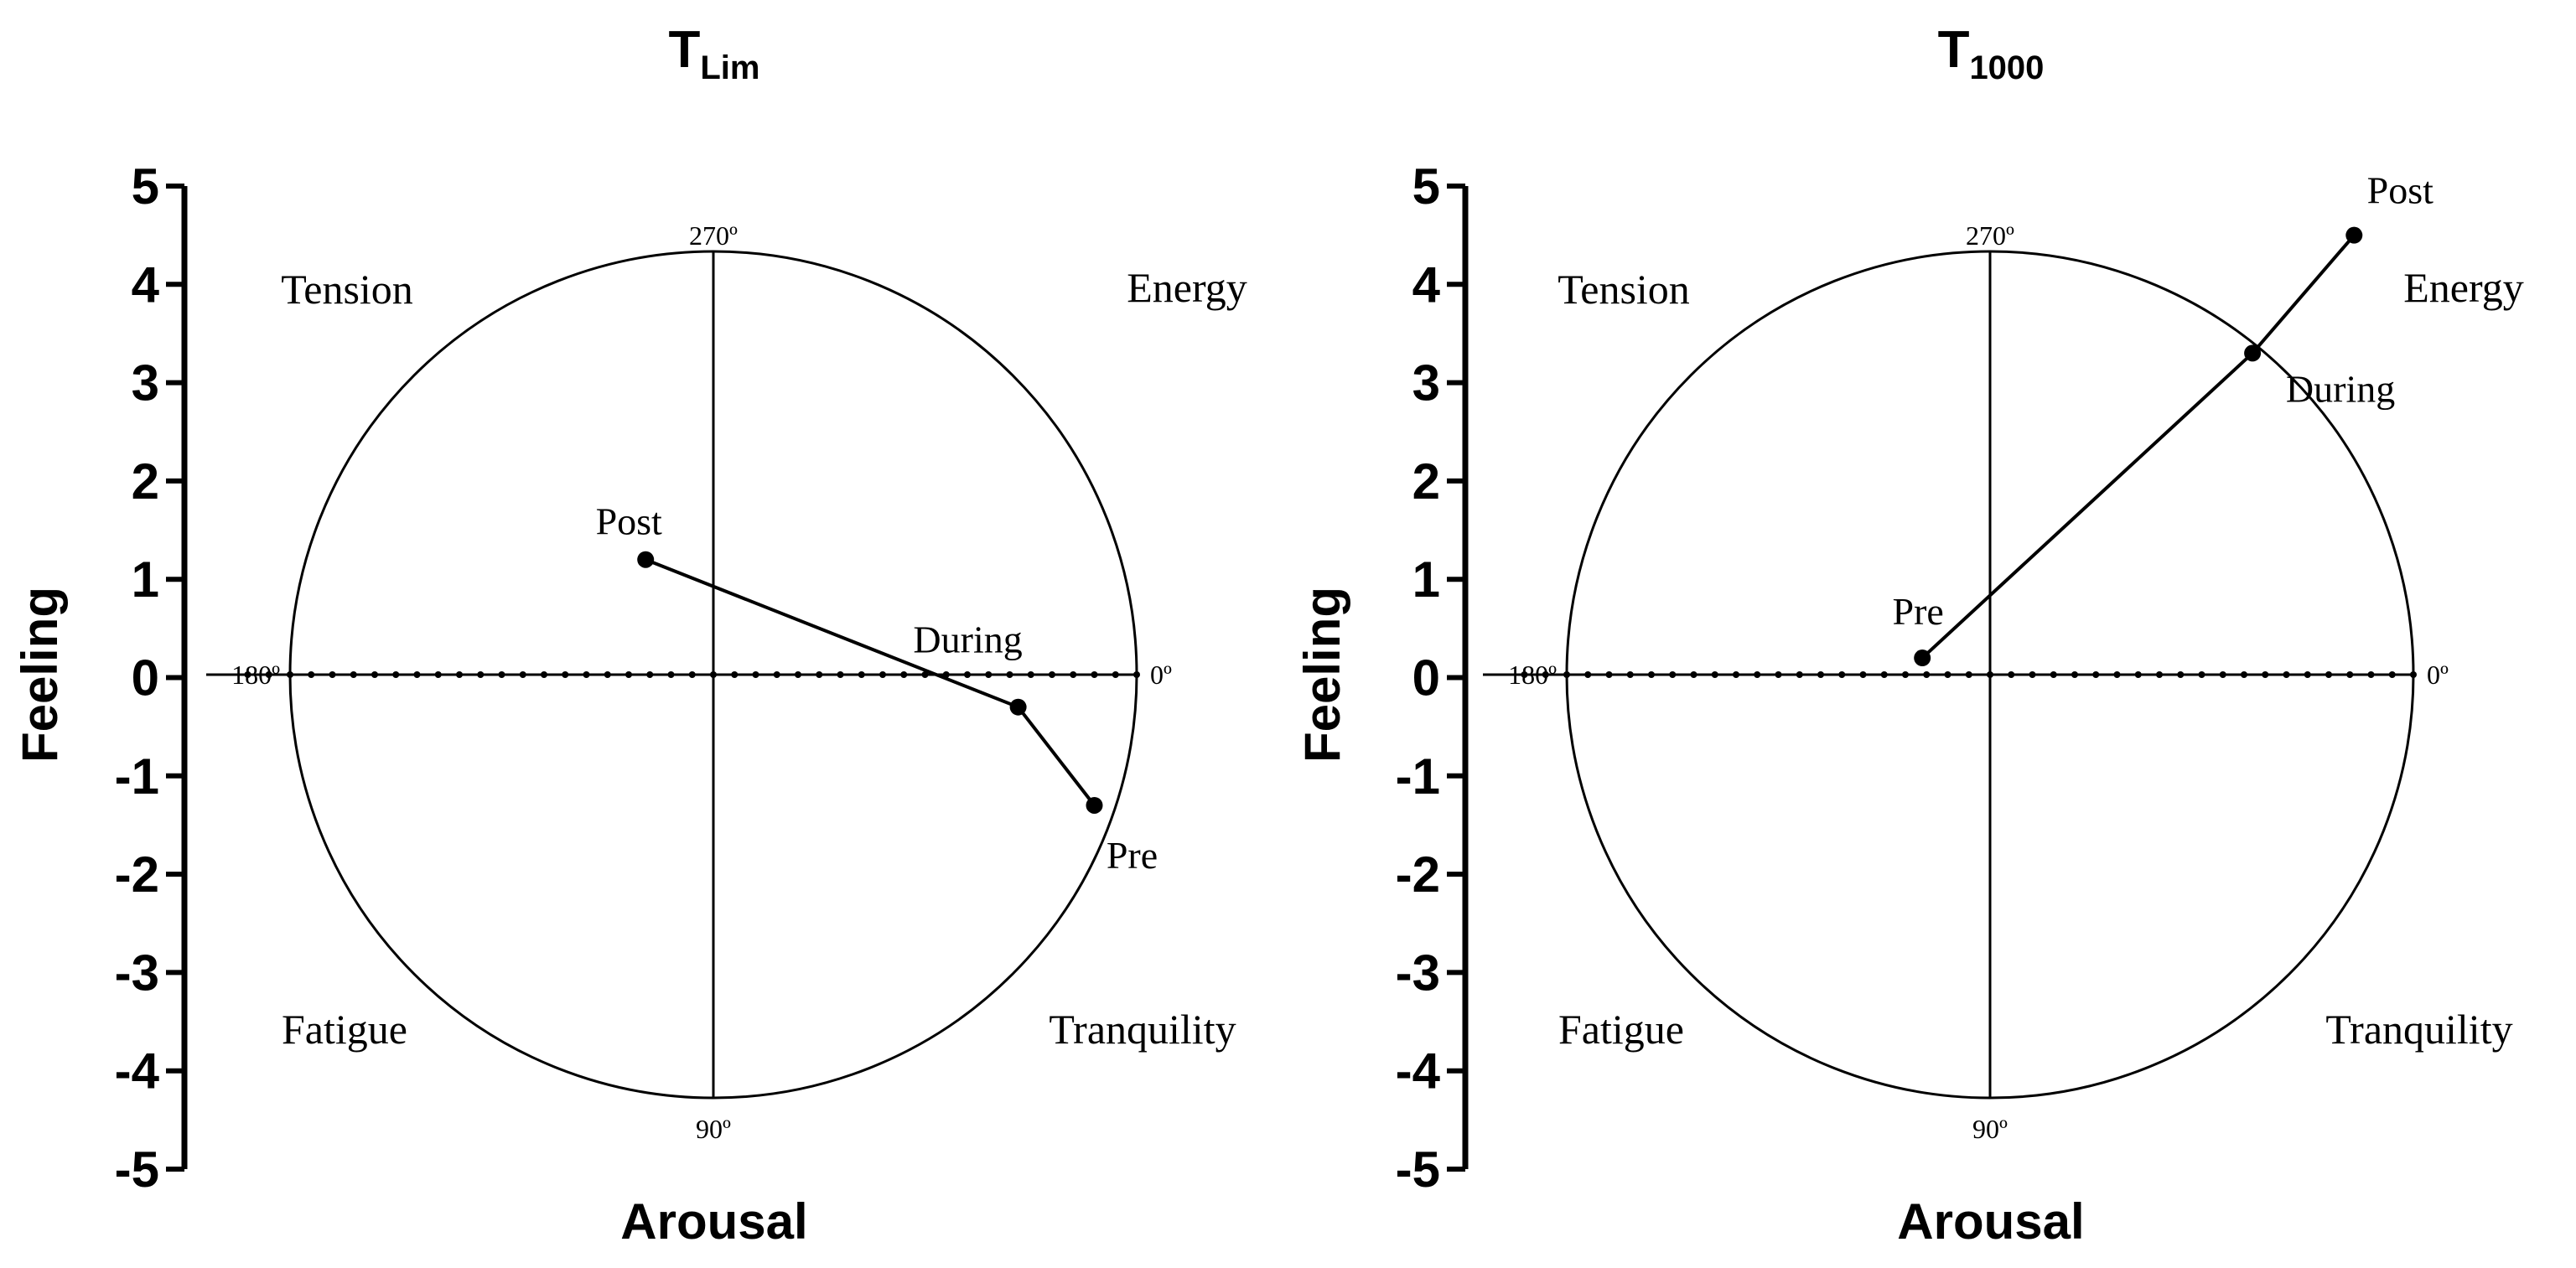  Describe the element at coordinates (2006, 67) in the screenshot. I see `chart-title-subscript: 1000` at that location.